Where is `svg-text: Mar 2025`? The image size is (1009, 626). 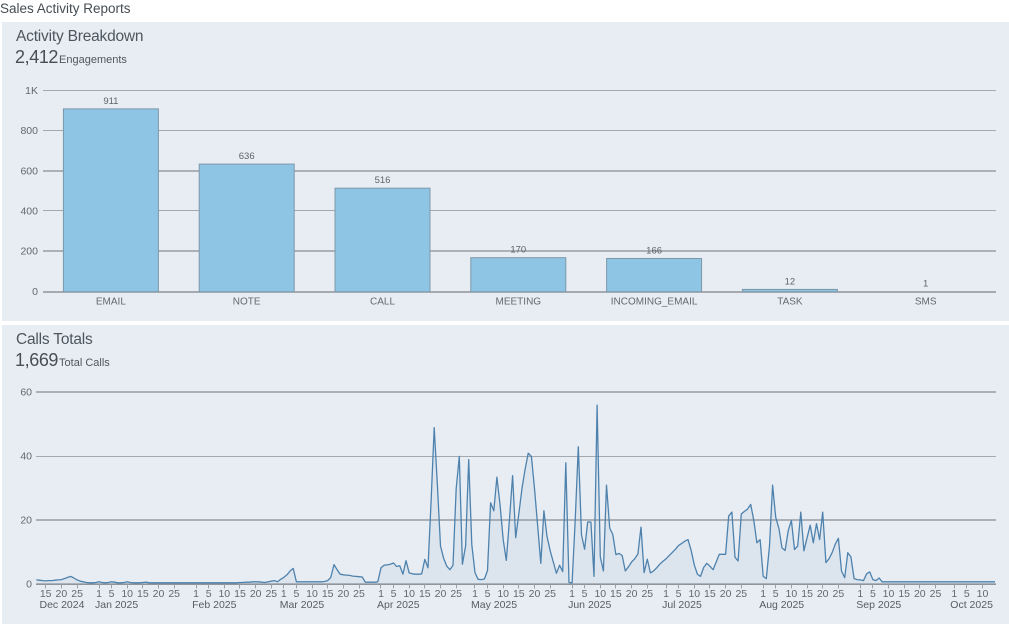 svg-text: Mar 2025 is located at coordinates (302, 605).